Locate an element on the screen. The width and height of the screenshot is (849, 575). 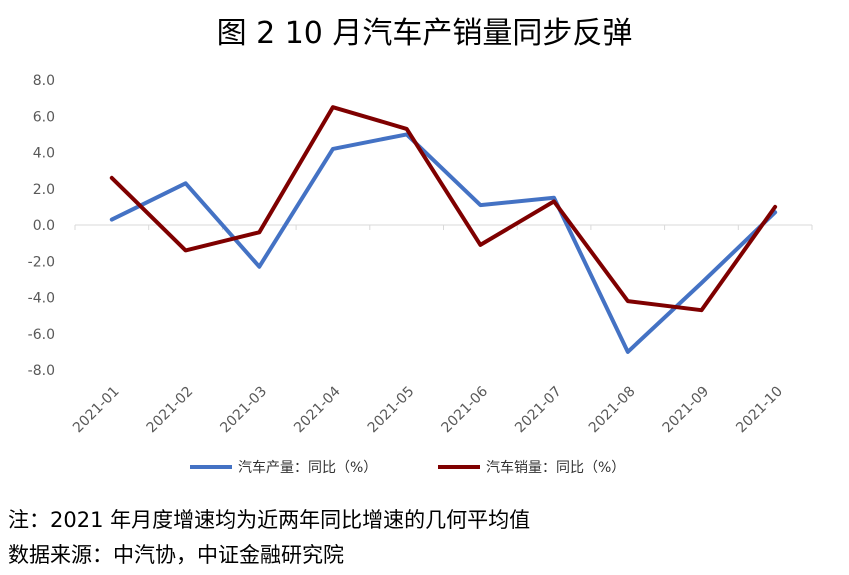
x-tick-label: 2021-03 is located at coordinates (243, 410).